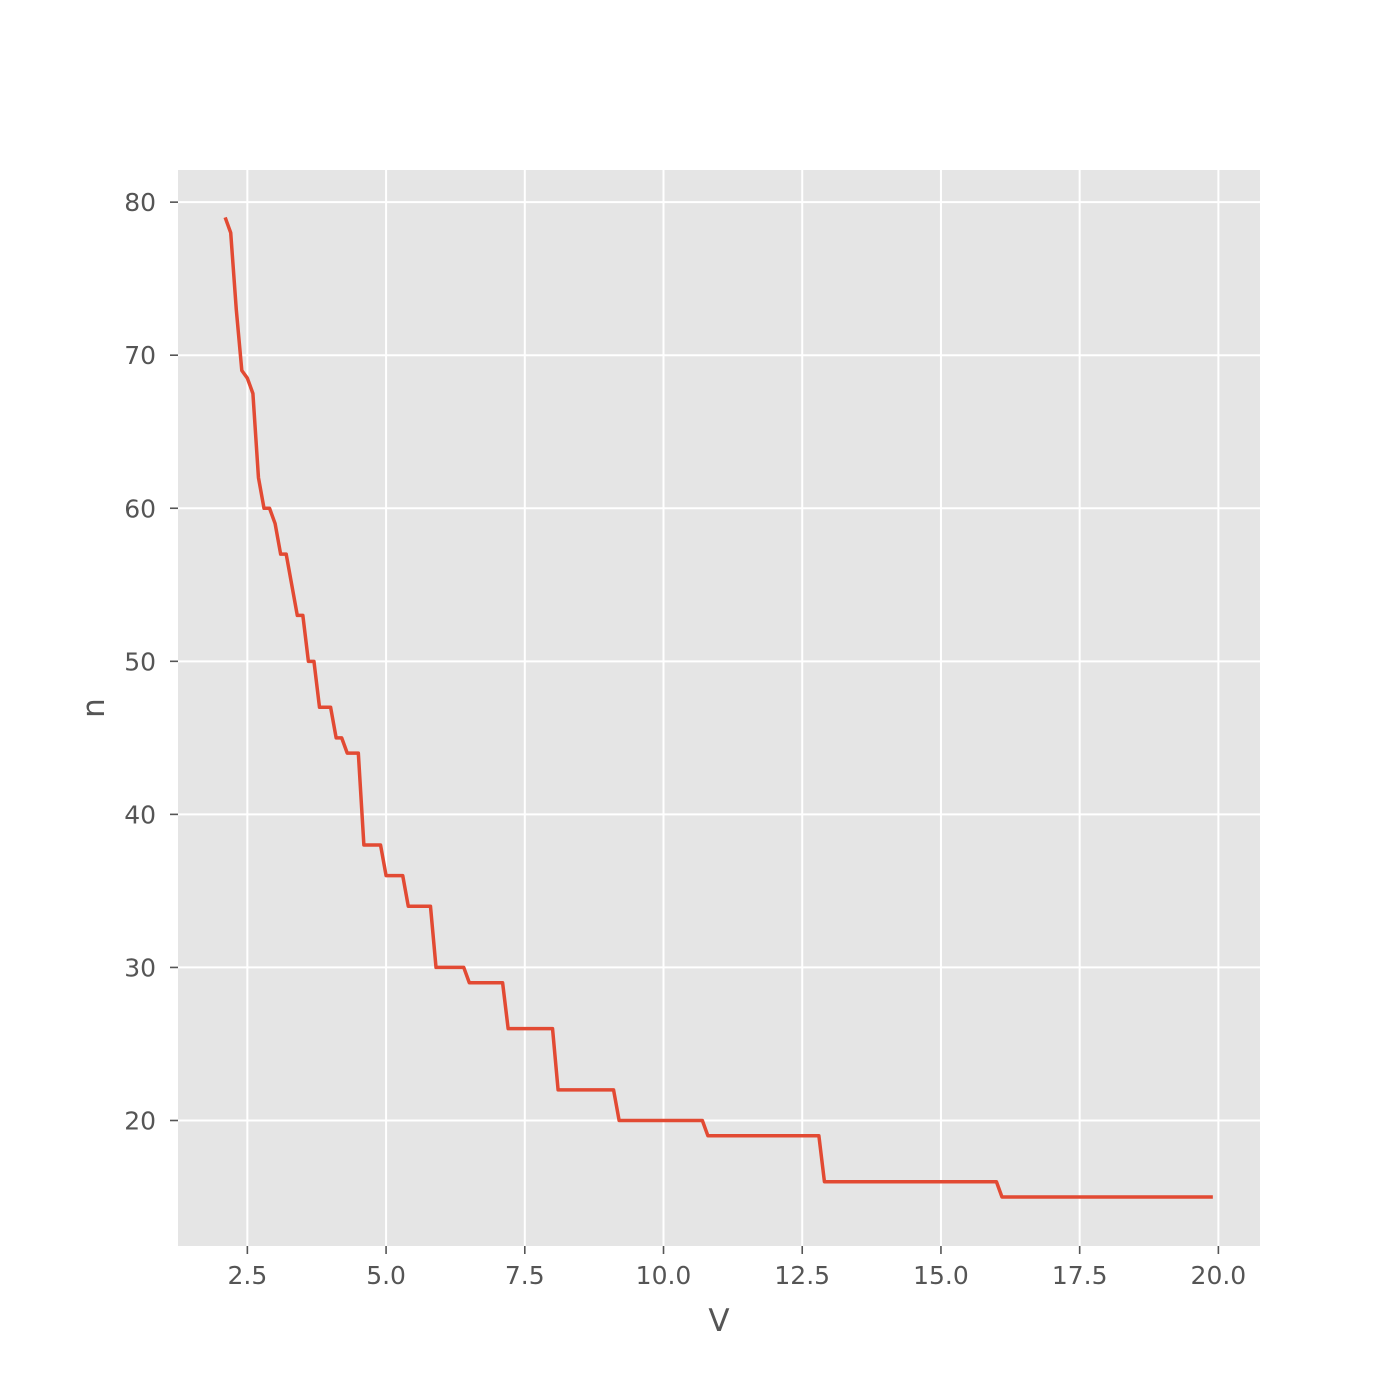  Describe the element at coordinates (664, 1275) in the screenshot. I see `x-tick-label: 10.0` at that location.